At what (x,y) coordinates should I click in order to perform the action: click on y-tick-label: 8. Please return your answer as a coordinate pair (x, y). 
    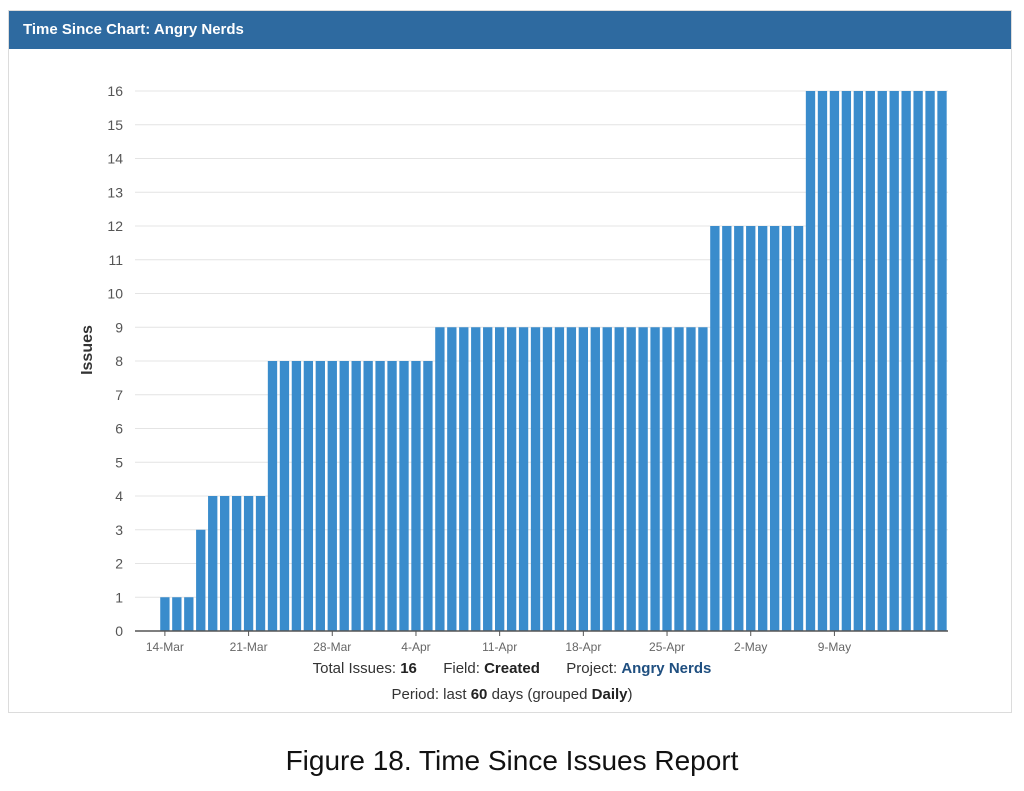
    Looking at the image, I should click on (119, 361).